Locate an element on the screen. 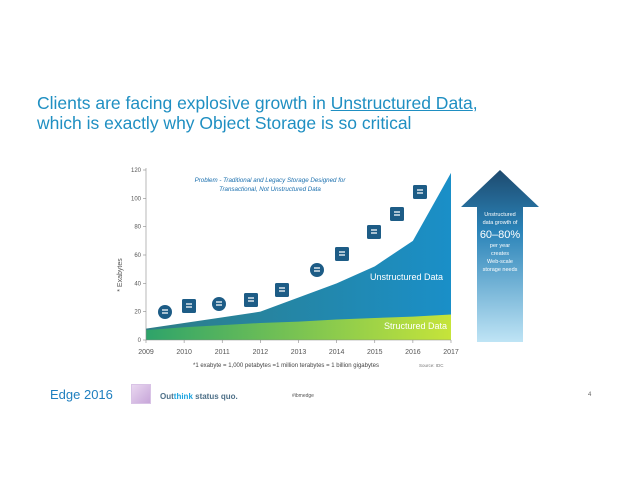 The image size is (638, 493). y-tick-label: 120 is located at coordinates (136, 171).